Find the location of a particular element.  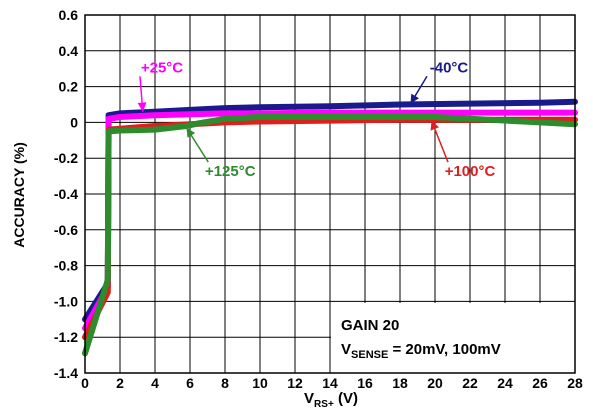

x-tick-label: 4 is located at coordinates (155, 383).